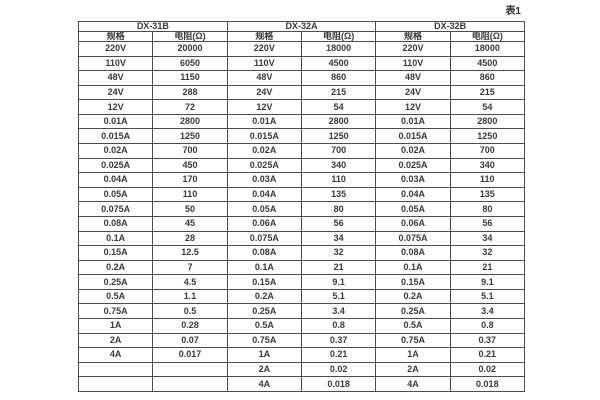  Describe the element at coordinates (190, 311) in the screenshot. I see `resistance-cell: 0.5` at that location.